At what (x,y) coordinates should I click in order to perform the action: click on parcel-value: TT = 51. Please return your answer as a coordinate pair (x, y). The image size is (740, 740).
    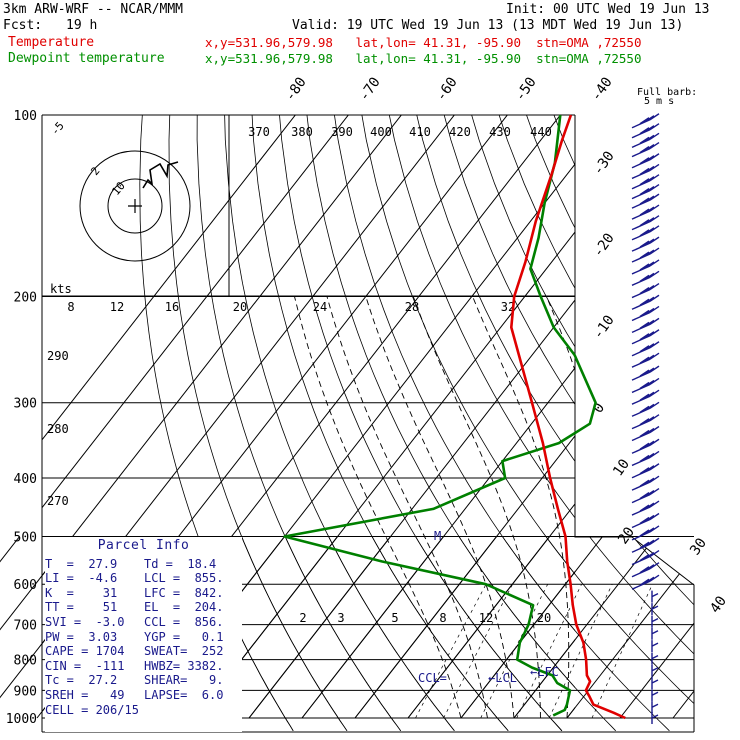
    Looking at the image, I should click on (81, 607).